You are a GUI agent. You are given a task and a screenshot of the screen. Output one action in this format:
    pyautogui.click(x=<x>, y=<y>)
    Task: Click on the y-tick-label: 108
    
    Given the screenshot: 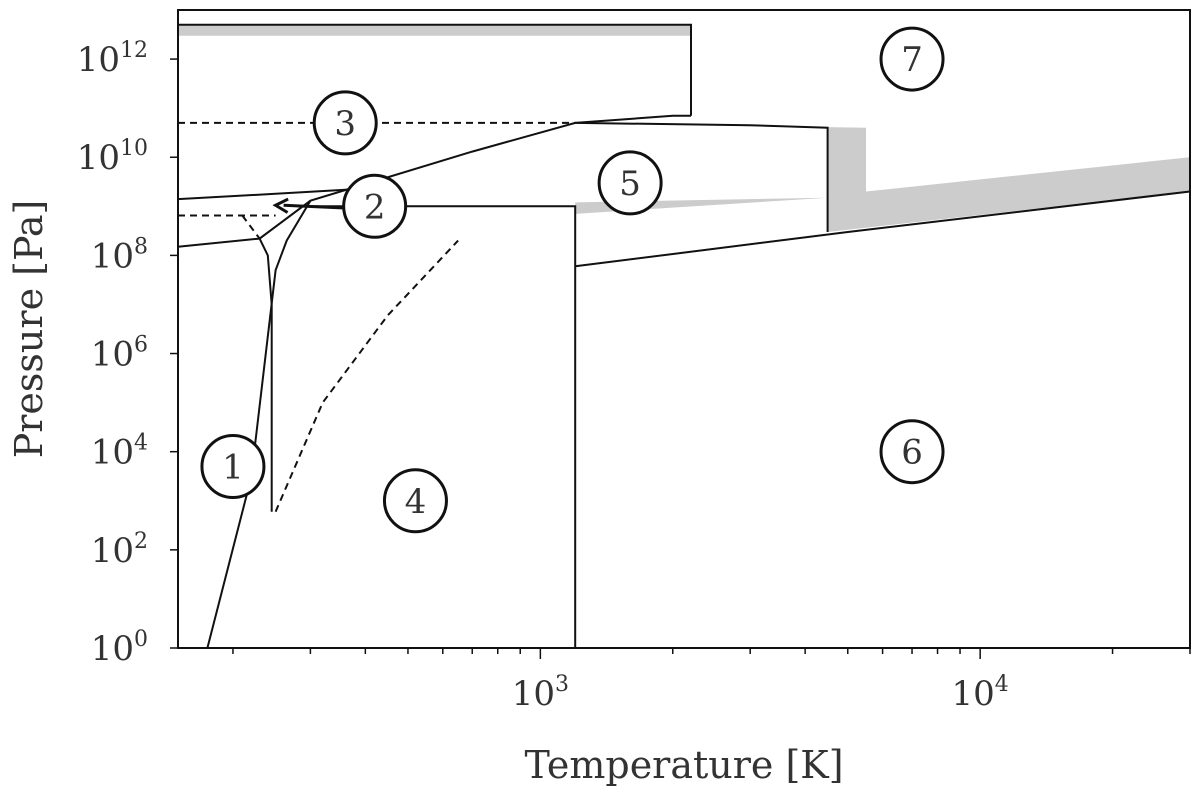 What is the action you would take?
    pyautogui.click(x=119, y=255)
    